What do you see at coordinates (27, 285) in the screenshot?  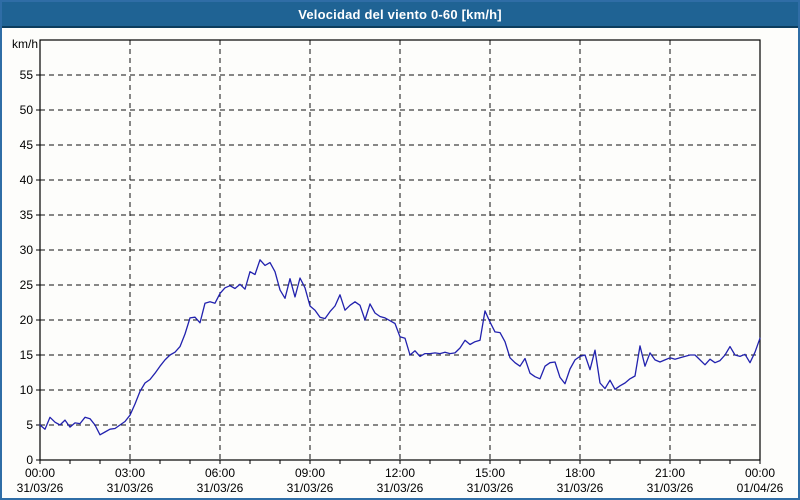 I see `y-tick-label: 25` at bounding box center [27, 285].